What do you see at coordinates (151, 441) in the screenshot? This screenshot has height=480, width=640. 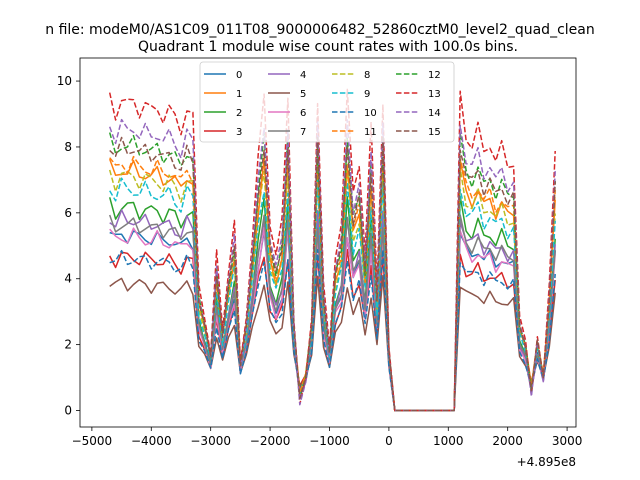 I see `x-tick-label: −4000` at bounding box center [151, 441].